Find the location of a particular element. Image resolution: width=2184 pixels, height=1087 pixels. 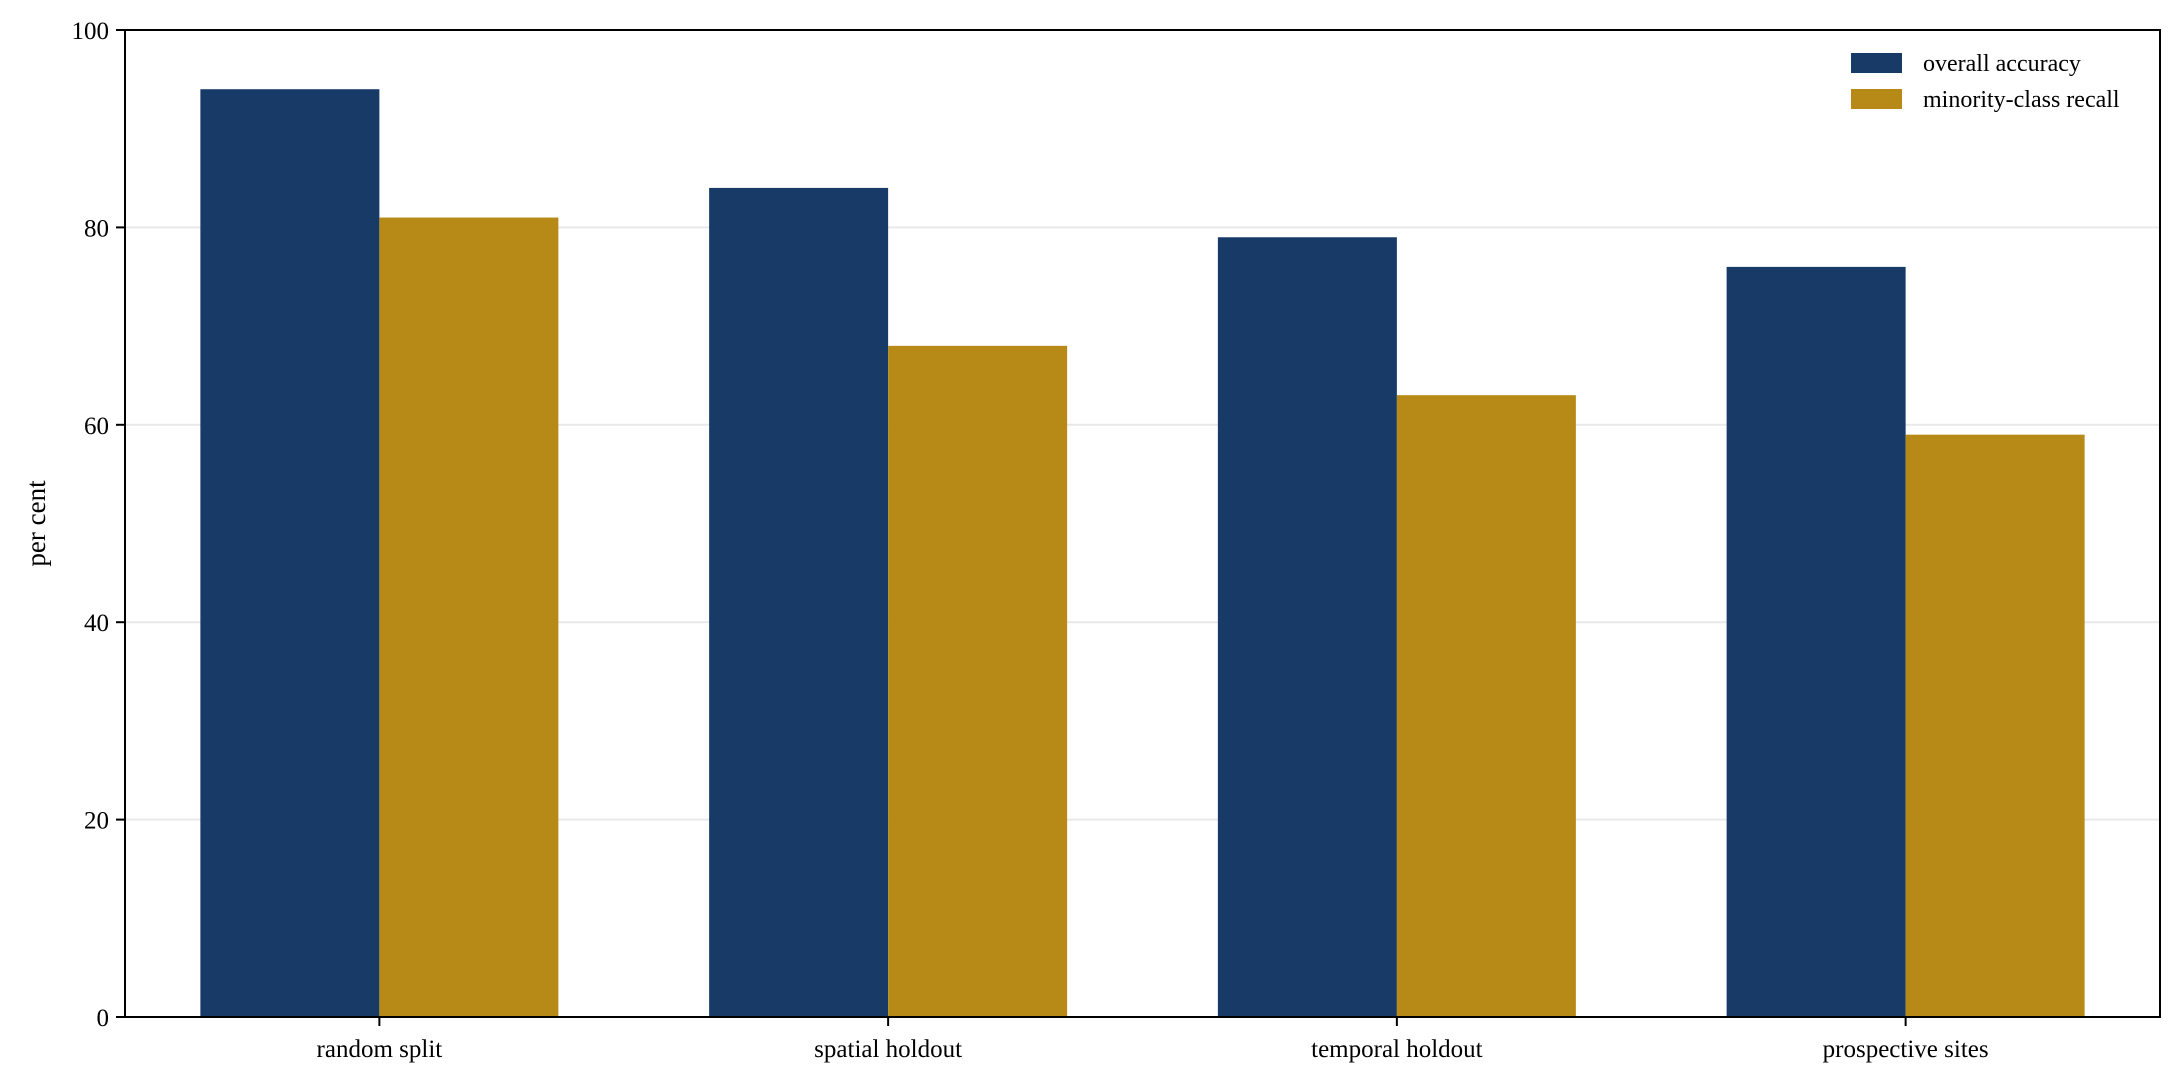

legend-label: overall accuracy is located at coordinates (2002, 64).